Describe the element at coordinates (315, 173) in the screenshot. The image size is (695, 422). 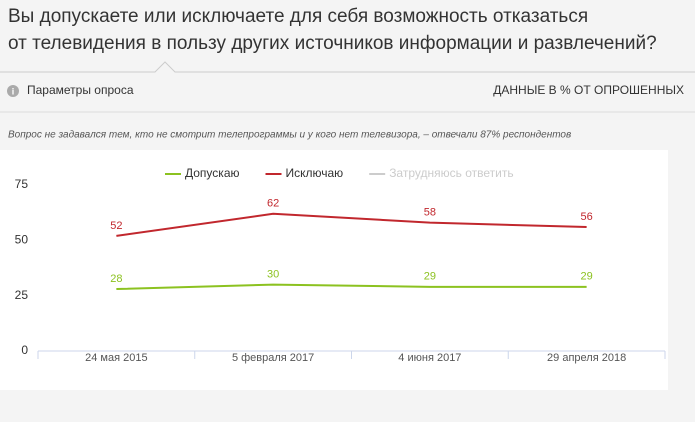
I see `legend-label: Исключаю` at that location.